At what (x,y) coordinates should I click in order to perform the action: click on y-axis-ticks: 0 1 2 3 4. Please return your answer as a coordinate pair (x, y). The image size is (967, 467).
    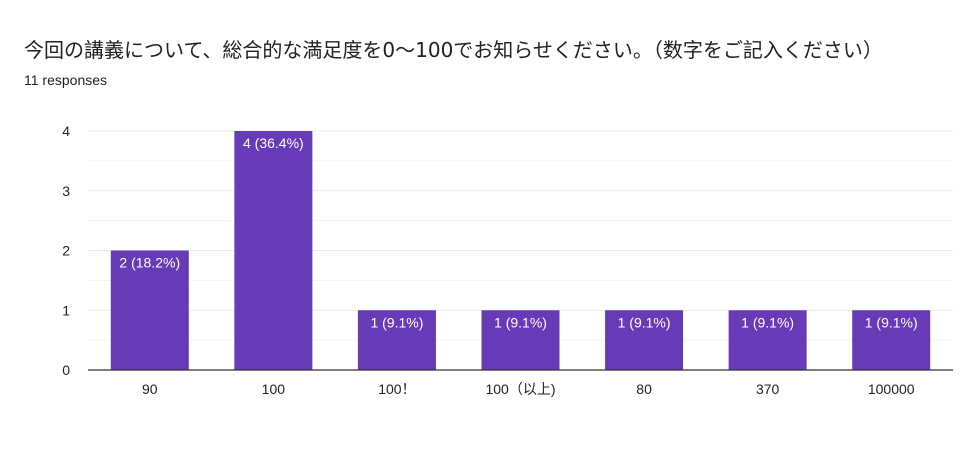
    Looking at the image, I should click on (66, 250).